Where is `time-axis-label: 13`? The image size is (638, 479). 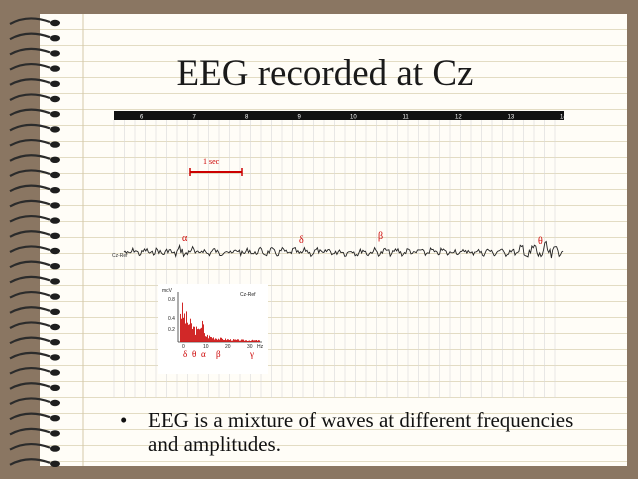
time-axis-label: 13 is located at coordinates (511, 118).